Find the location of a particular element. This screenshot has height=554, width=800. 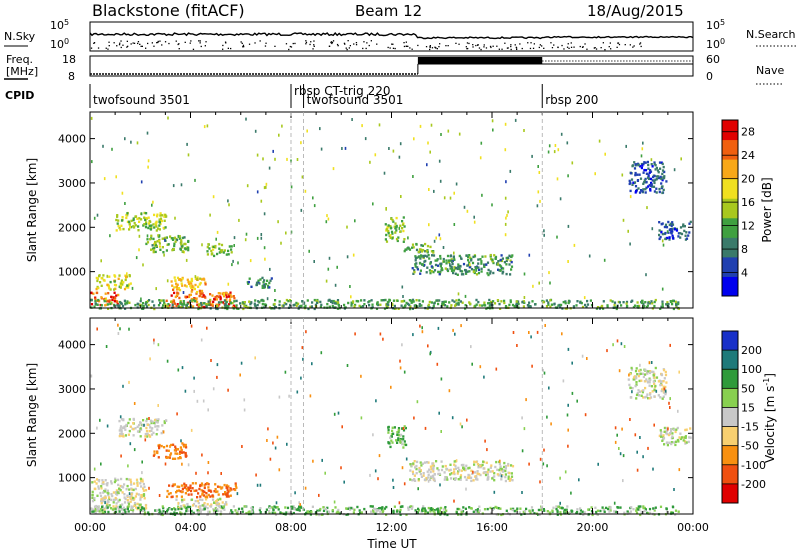

power-colorbar-swatch is located at coordinates (730, 247).